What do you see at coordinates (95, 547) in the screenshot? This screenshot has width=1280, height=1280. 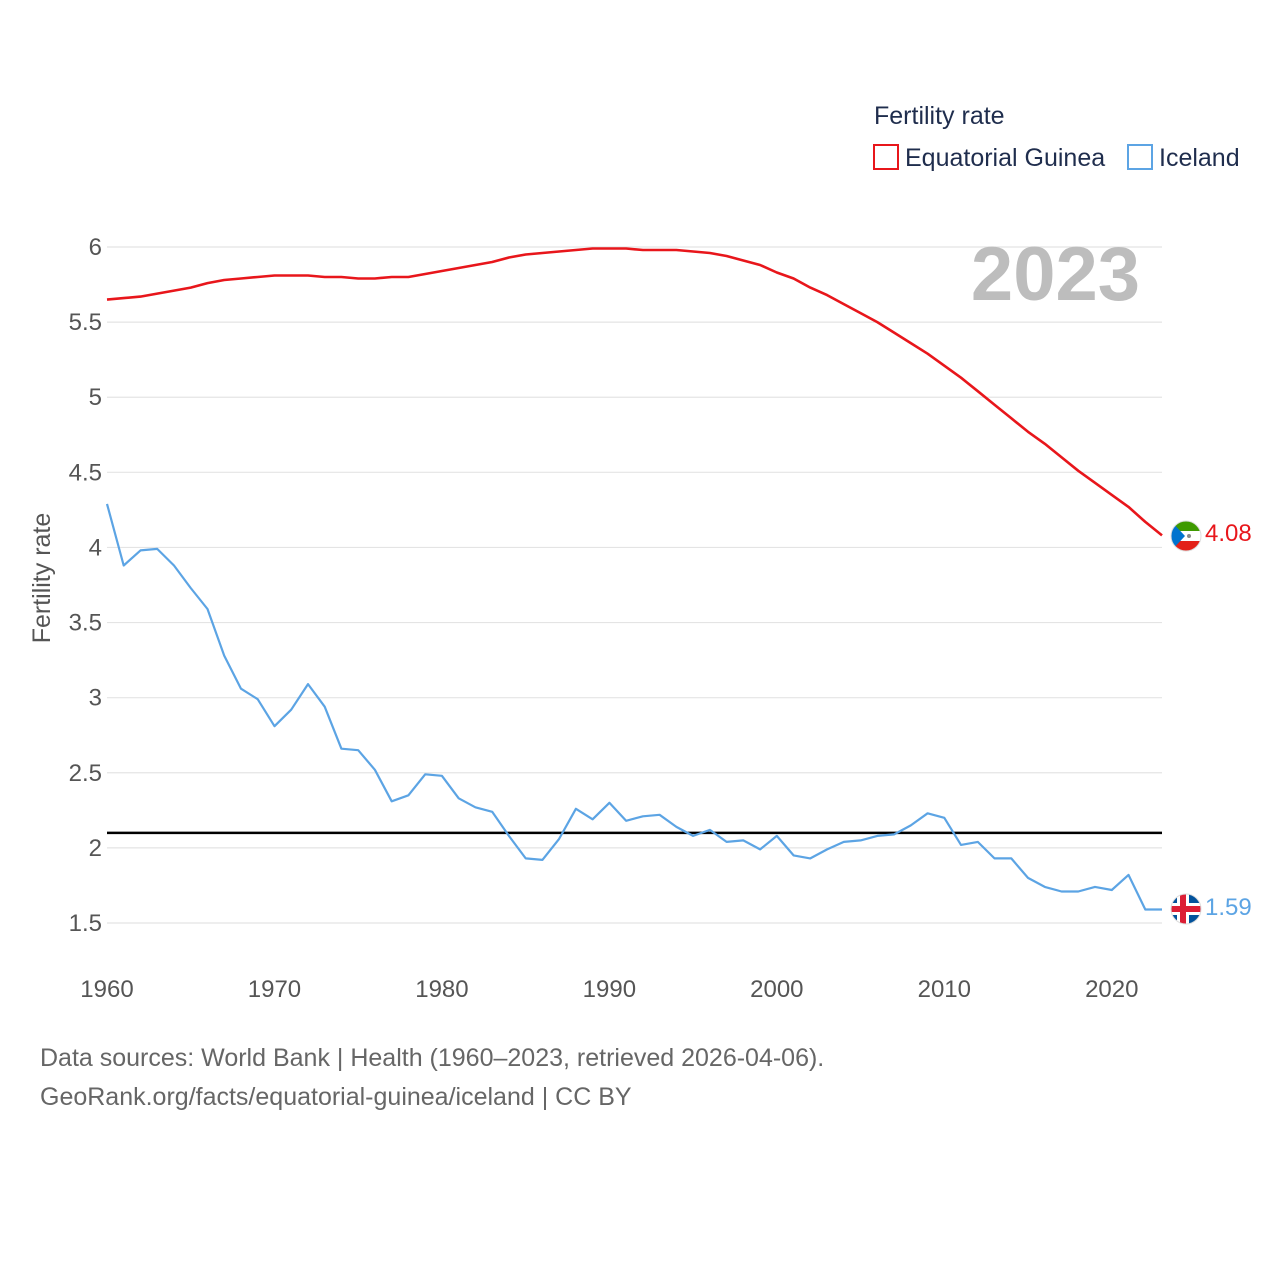 I see `y-tick-label: 4` at bounding box center [95, 547].